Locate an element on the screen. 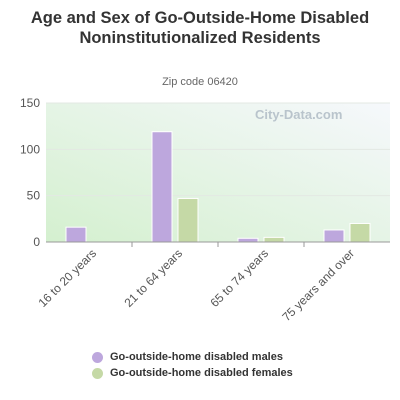  legend-item-females: Go-outside-home disabled females is located at coordinates (192, 373).